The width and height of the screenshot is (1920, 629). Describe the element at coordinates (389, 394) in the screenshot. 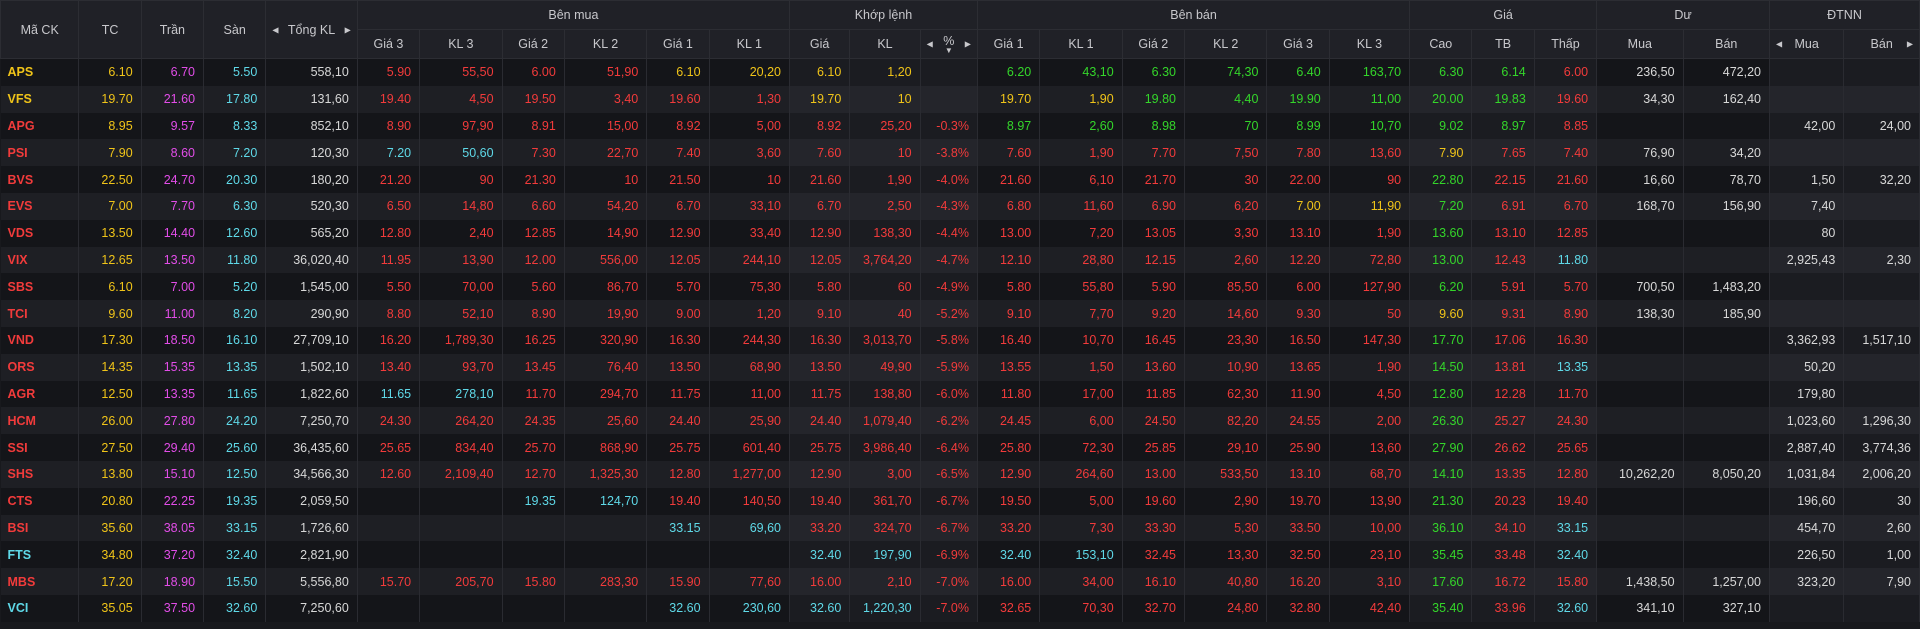

I see `bid-cell: 11.65` at that location.